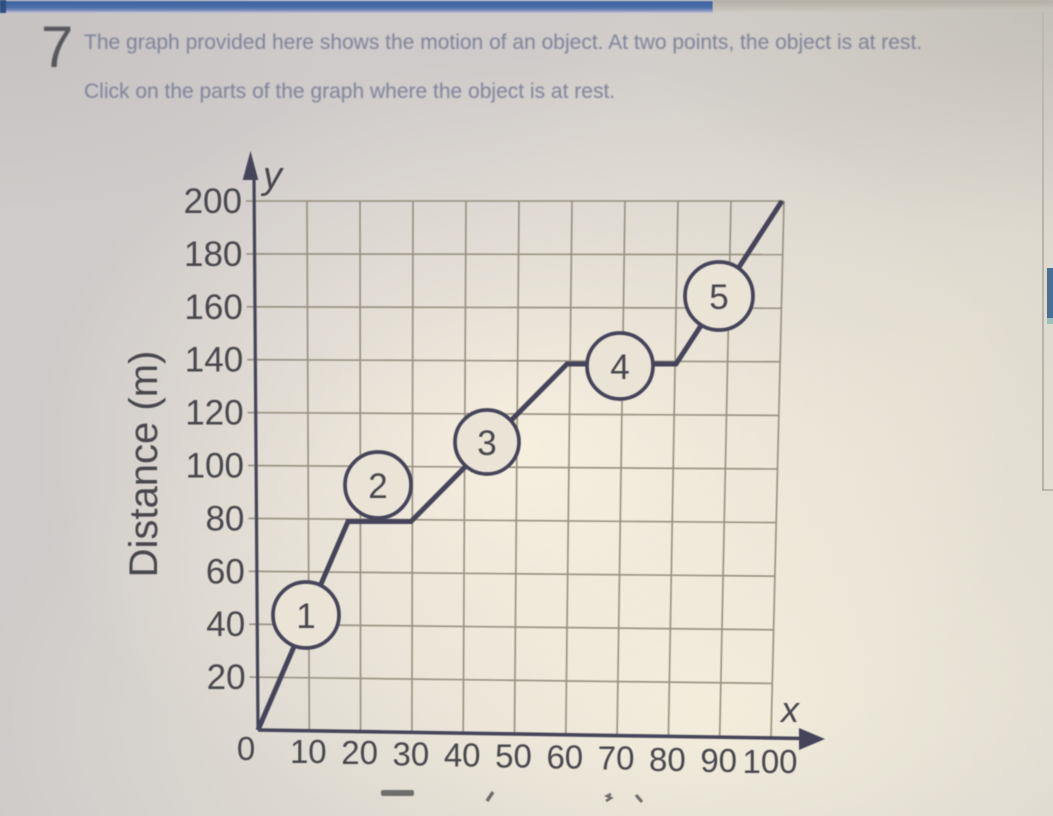 The height and width of the screenshot is (816, 1053). Describe the element at coordinates (213, 254) in the screenshot. I see `svg-text: 180` at that location.